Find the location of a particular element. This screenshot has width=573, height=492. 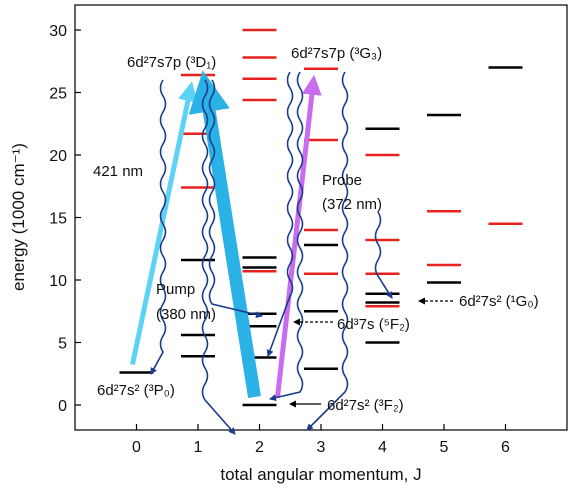

x-tick-label: 0 is located at coordinates (136, 447).